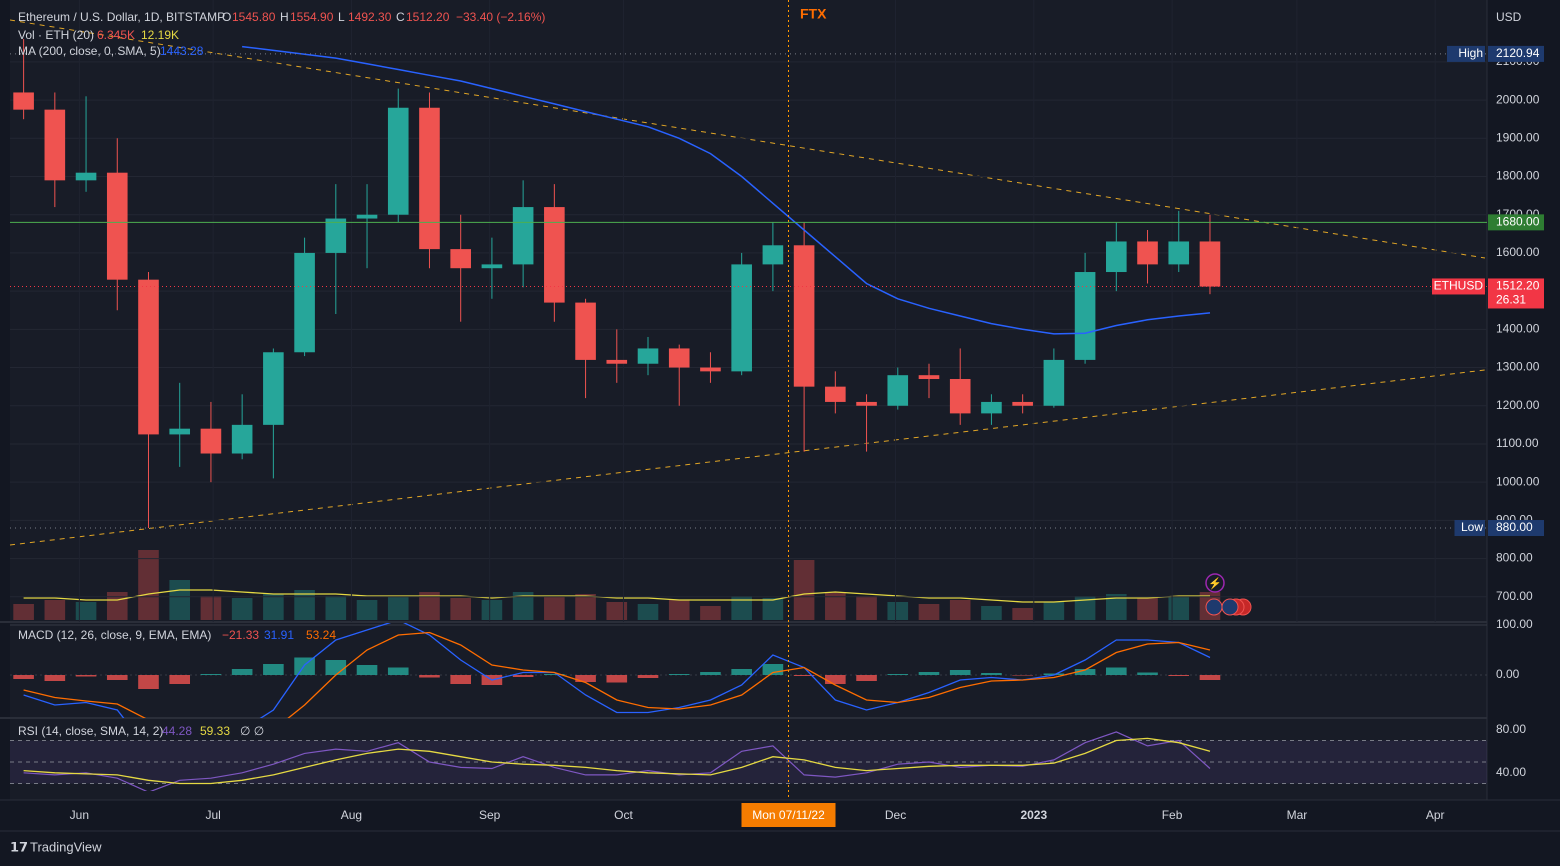 This screenshot has width=1560, height=866. What do you see at coordinates (1514, 558) in the screenshot?
I see `y-tick-label: 800.00` at bounding box center [1514, 558].